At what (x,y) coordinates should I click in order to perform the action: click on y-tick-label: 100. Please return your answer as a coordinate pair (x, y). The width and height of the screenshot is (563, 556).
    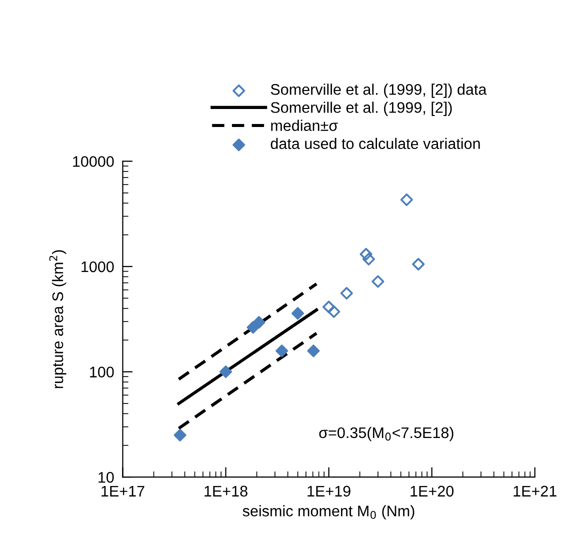
    Looking at the image, I should click on (102, 372).